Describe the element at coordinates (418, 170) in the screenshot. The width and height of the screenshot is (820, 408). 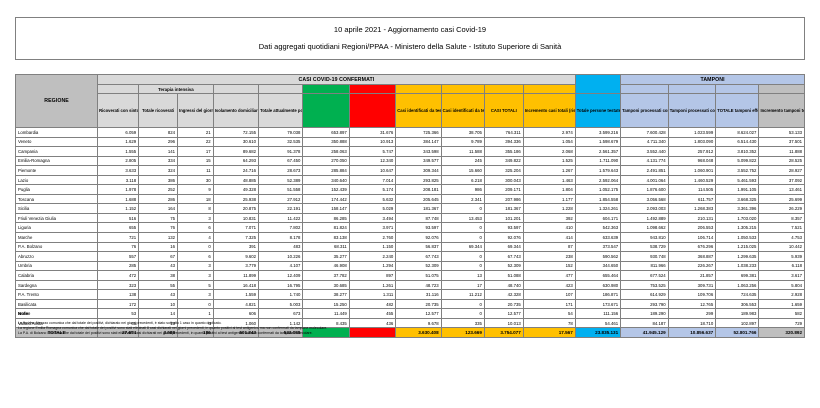
I see `data-cell: 309.344` at that location.